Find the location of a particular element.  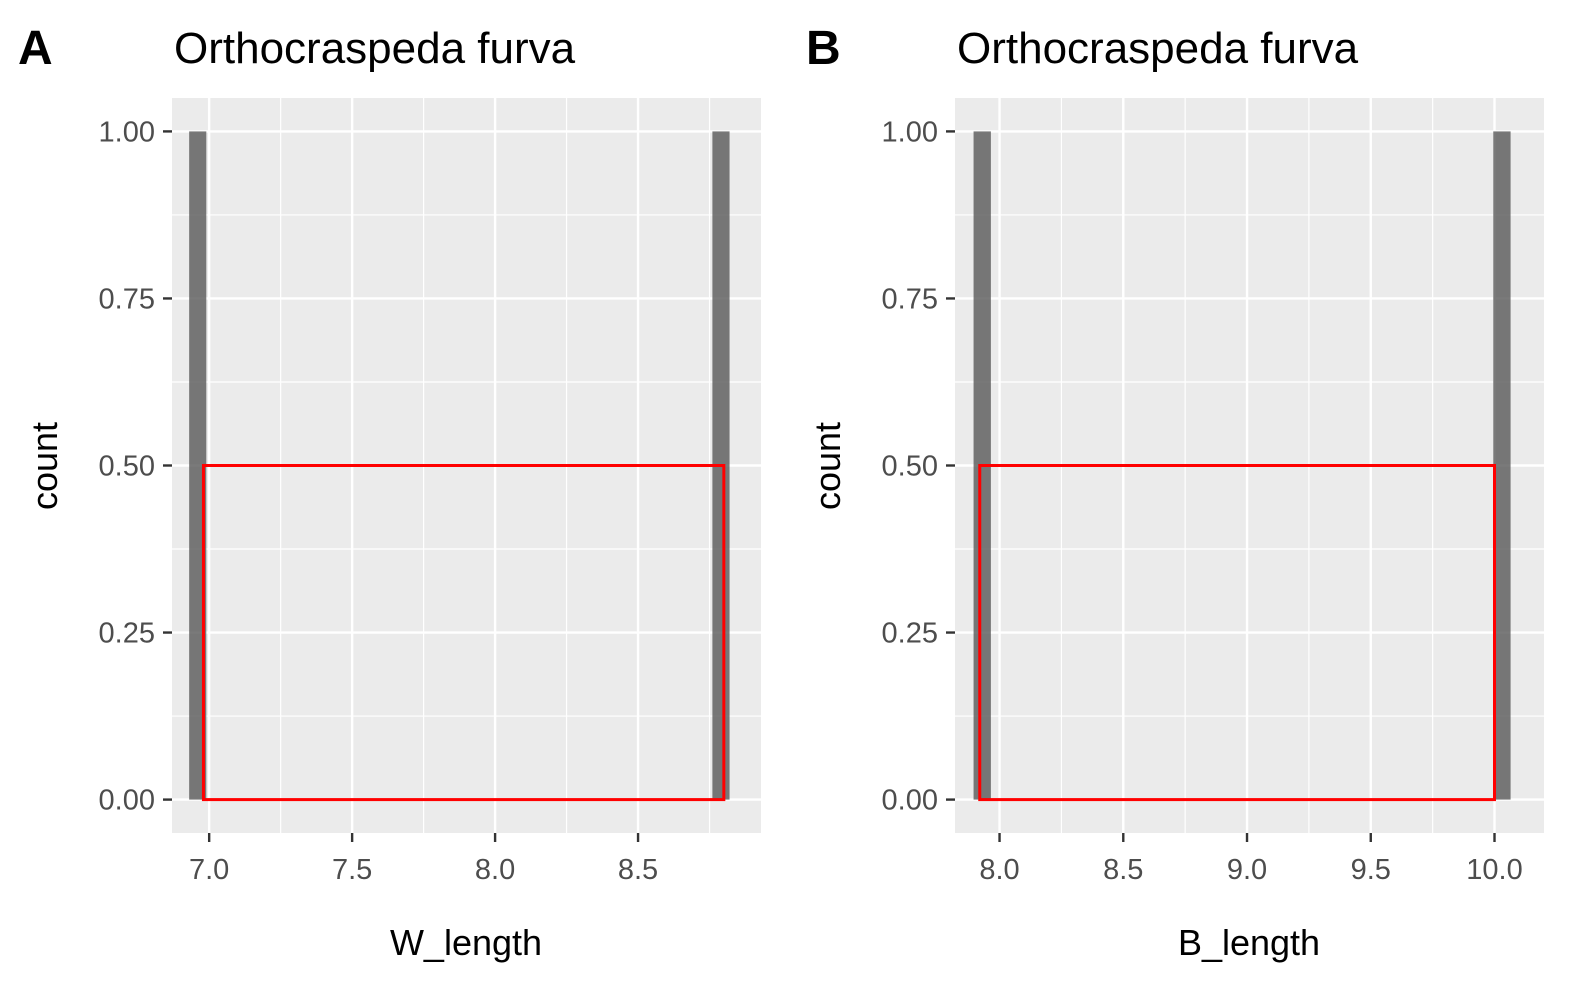

panel-b-y-axis-title: count is located at coordinates (827, 466).